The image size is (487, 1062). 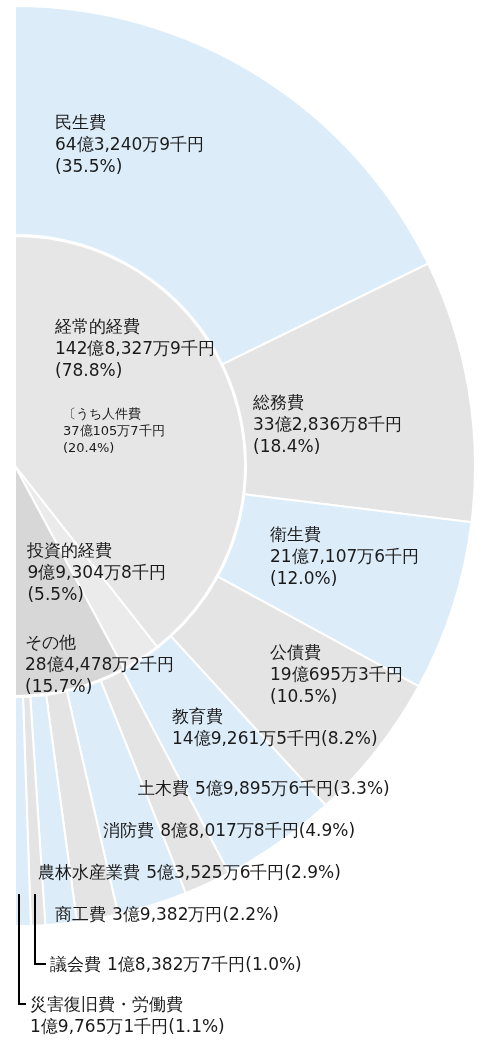 What do you see at coordinates (336, 685) in the screenshot?
I see `data-label: 19億695万3千円(10.5%)` at bounding box center [336, 685].